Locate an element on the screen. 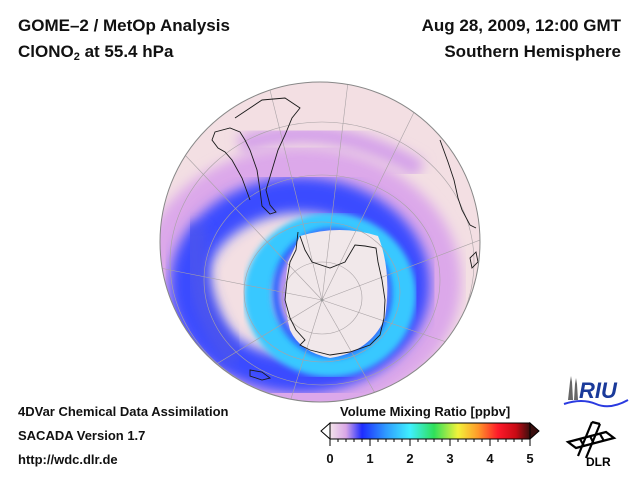 The width and height of the screenshot is (640, 480). coast-new-zealand is located at coordinates (260, 375).